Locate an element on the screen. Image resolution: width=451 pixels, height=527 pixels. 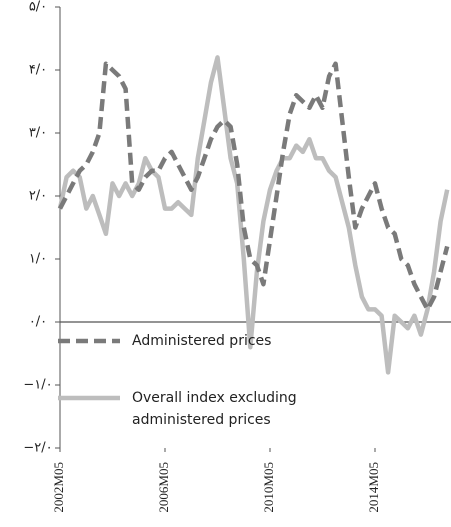
x-tick-label: 2014M05 is located at coordinates (373, 487).